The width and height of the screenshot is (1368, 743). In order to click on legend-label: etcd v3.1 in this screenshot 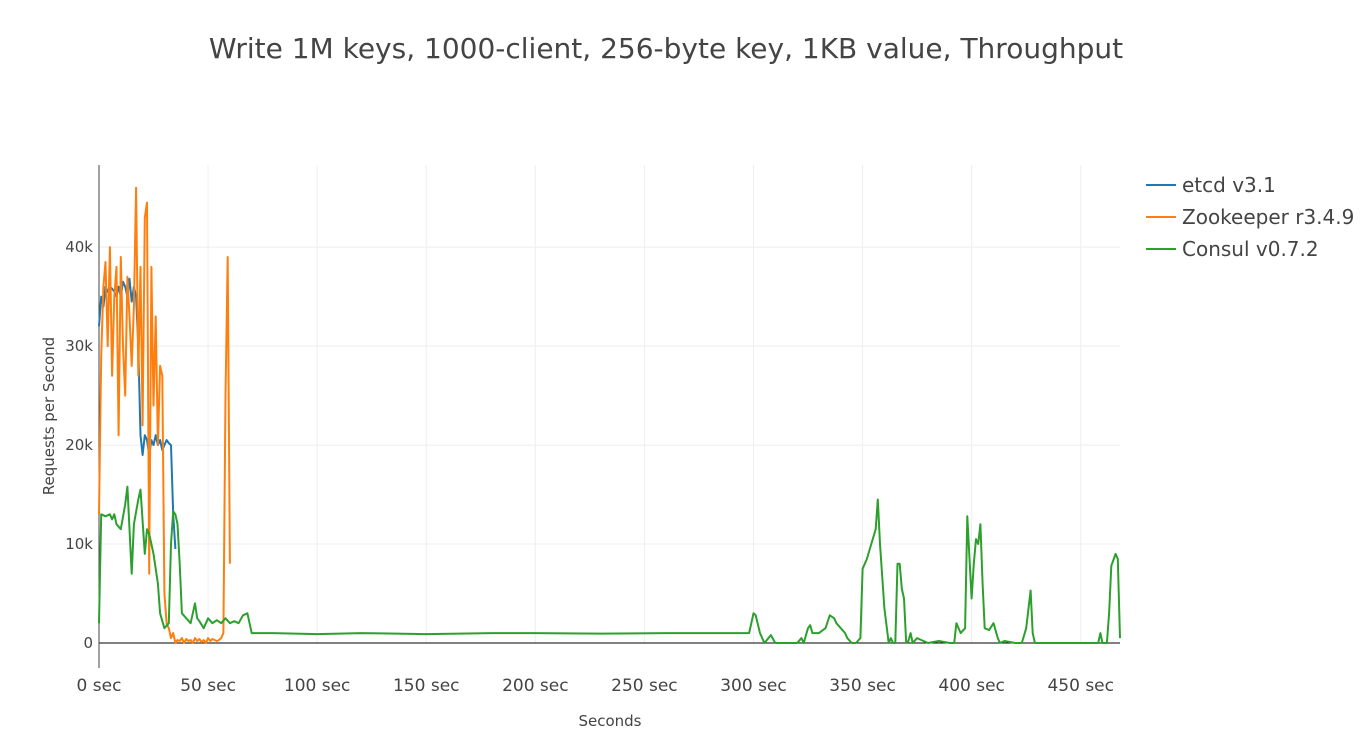, I will do `click(1229, 185)`.